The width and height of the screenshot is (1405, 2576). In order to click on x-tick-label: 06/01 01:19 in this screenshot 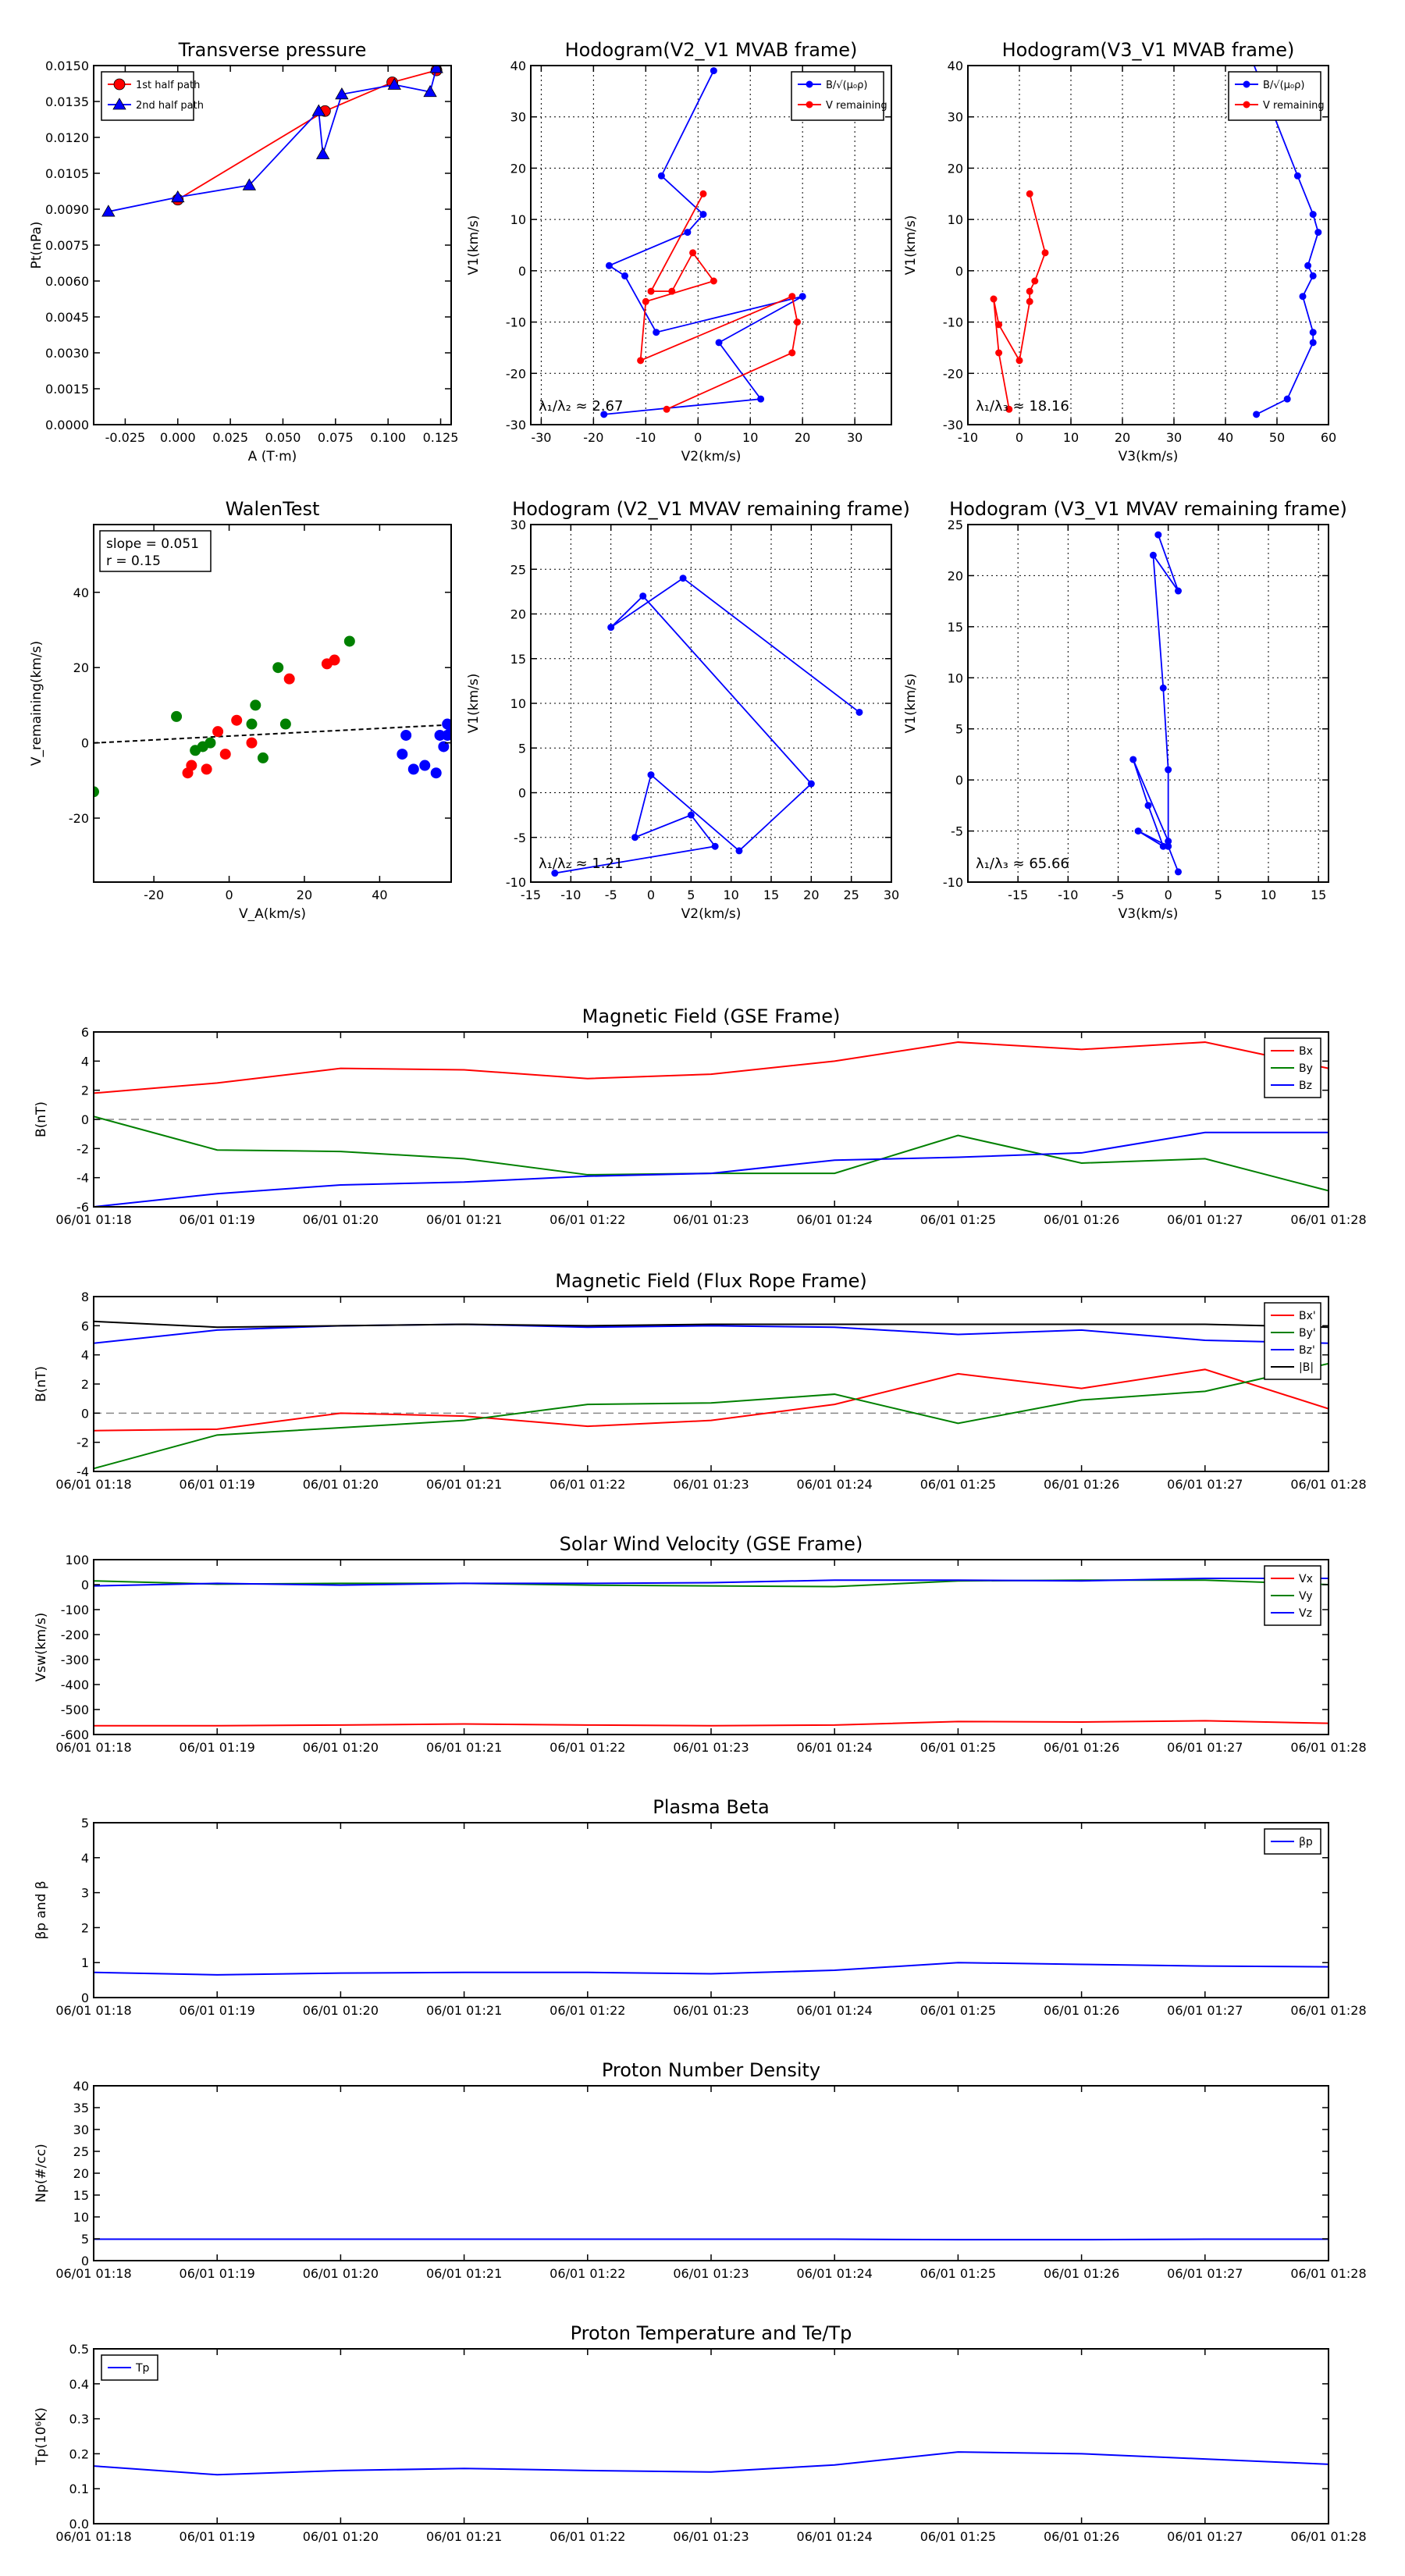, I will do `click(218, 2536)`.